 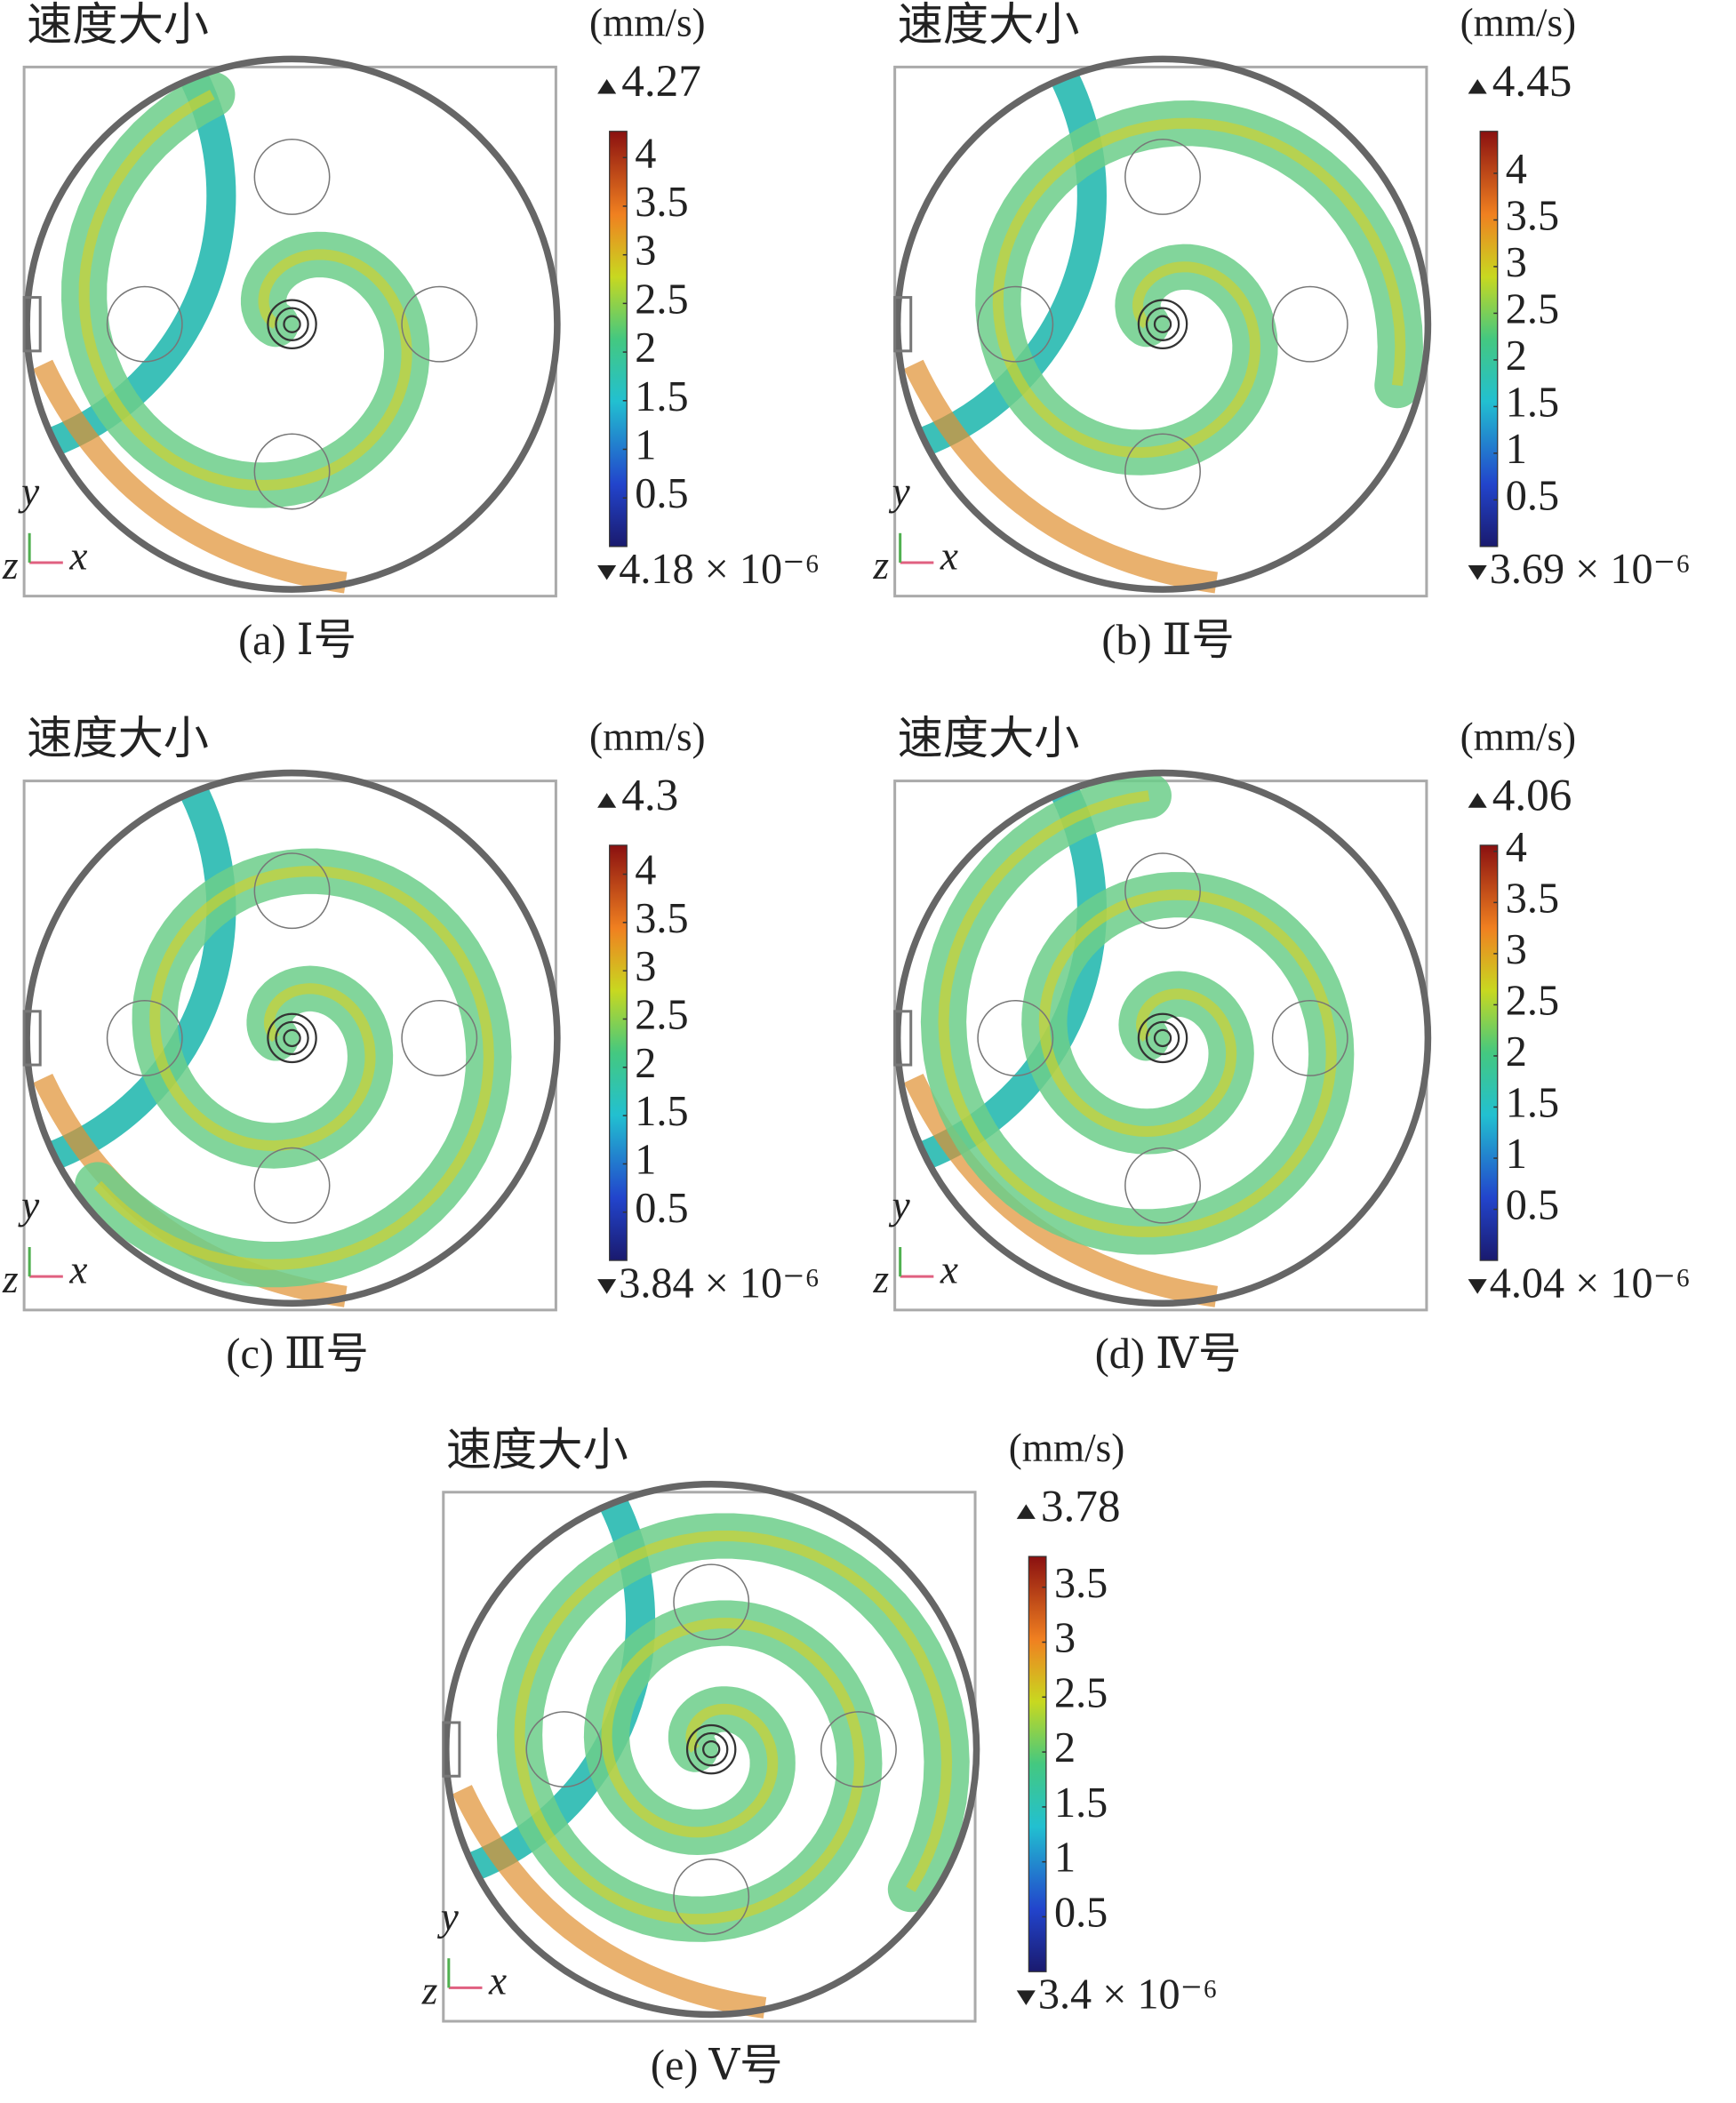 What do you see at coordinates (661, 81) in the screenshot?
I see `max-label: 4.27` at bounding box center [661, 81].